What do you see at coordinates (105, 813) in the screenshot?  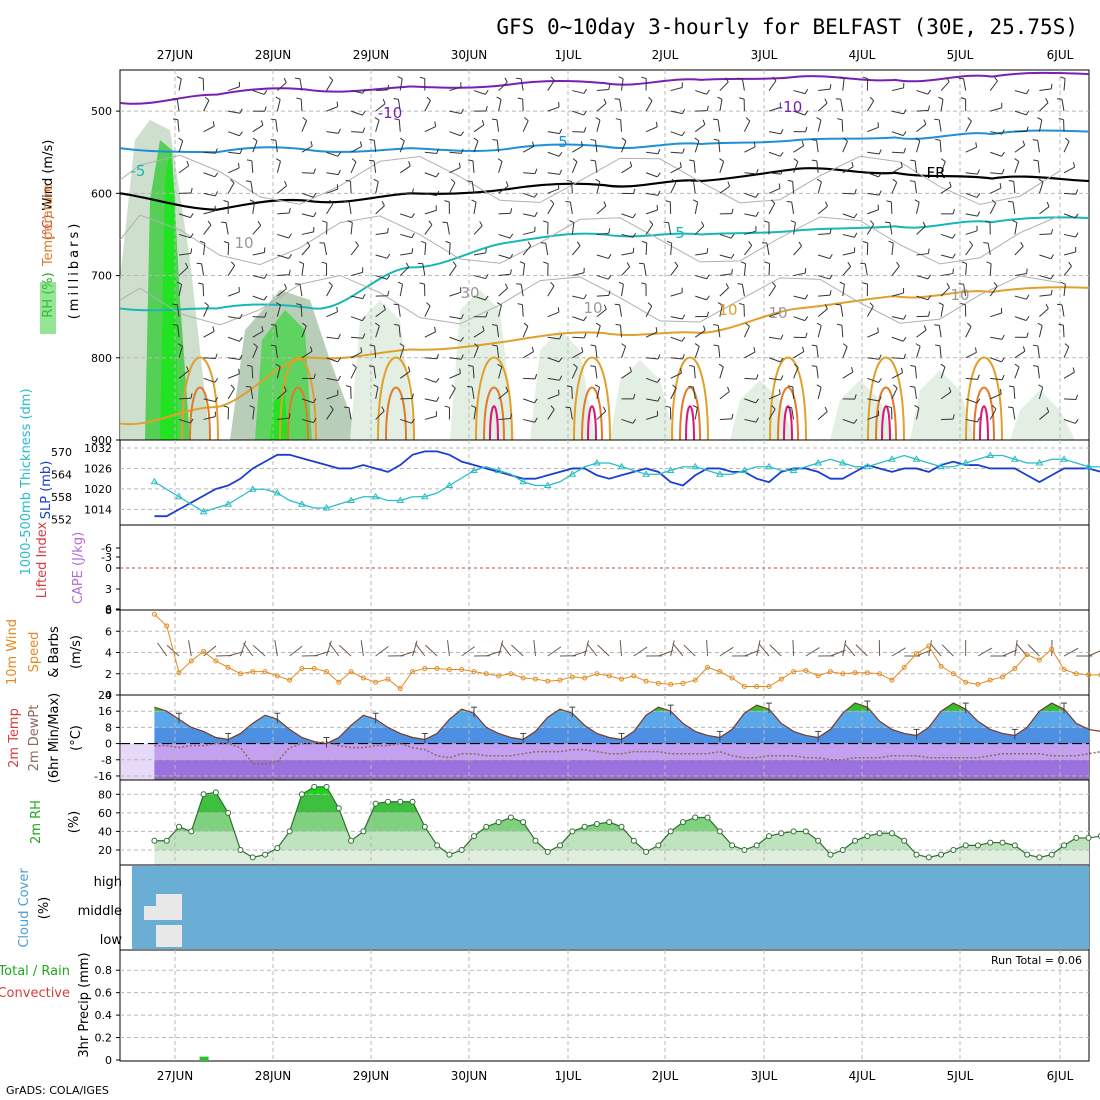 I see `y-tick-label: 60` at bounding box center [105, 813].